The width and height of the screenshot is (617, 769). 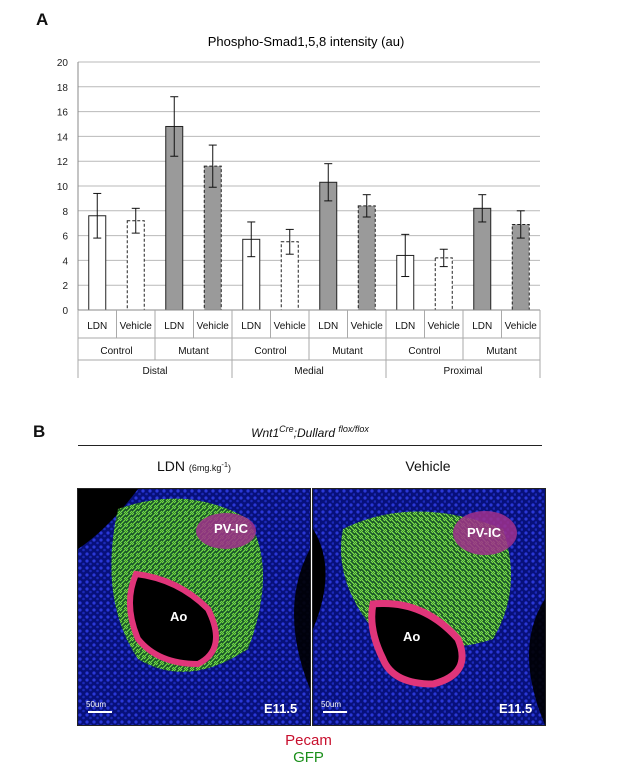 I want to click on ldn-condition-label: LDN (6mg.kg-1), so click(x=194, y=466).